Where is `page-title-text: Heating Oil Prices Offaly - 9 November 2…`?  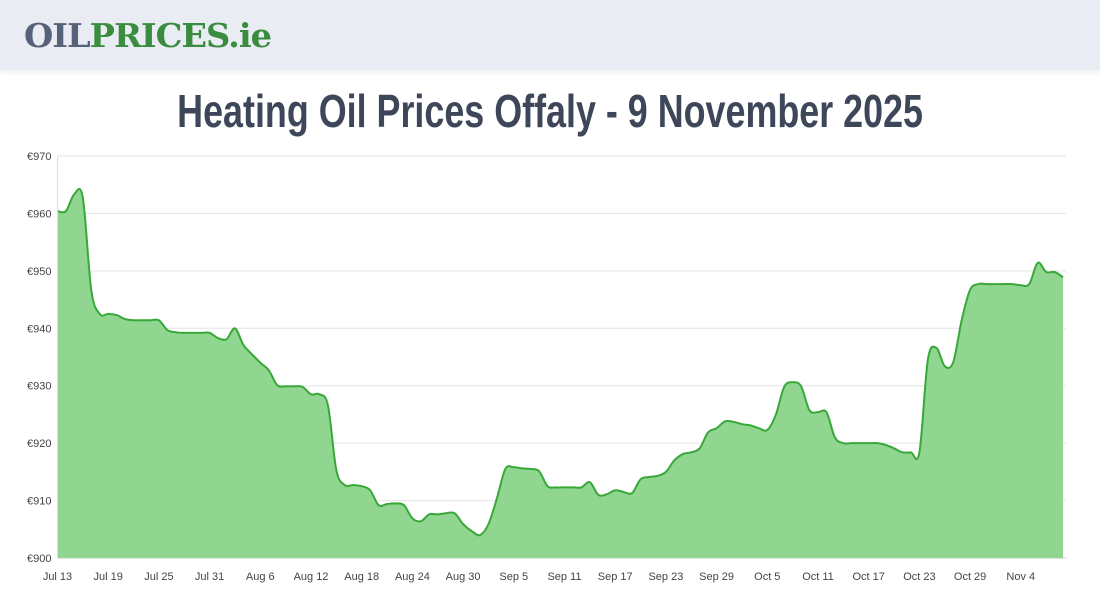 page-title-text: Heating Oil Prices Offaly - 9 November 2… is located at coordinates (550, 111).